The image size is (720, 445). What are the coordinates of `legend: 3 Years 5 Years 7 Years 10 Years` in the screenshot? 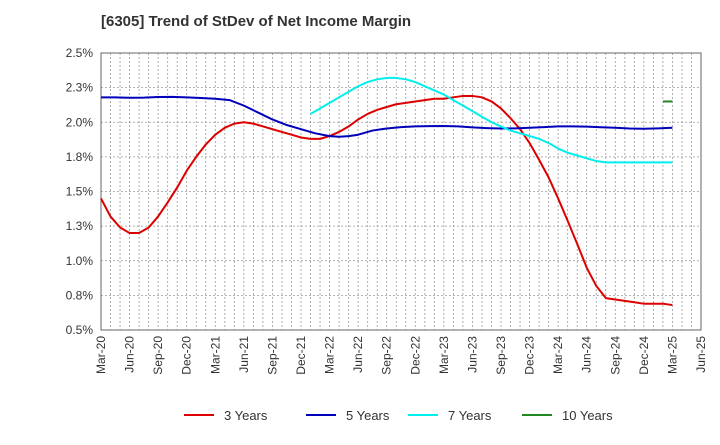 It's located at (398, 415).